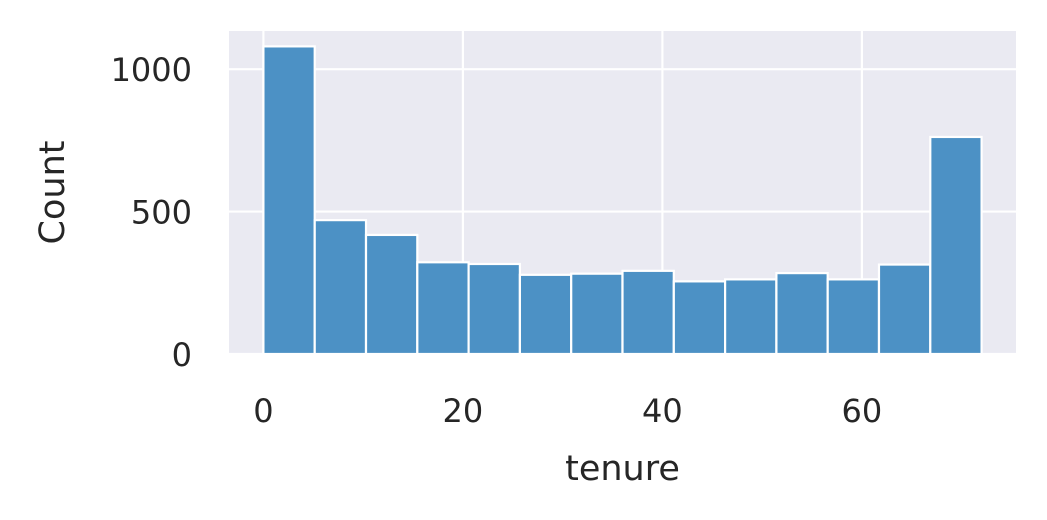 Image resolution: width=1047 pixels, height=520 pixels. I want to click on x-tick-label: 20, so click(463, 411).